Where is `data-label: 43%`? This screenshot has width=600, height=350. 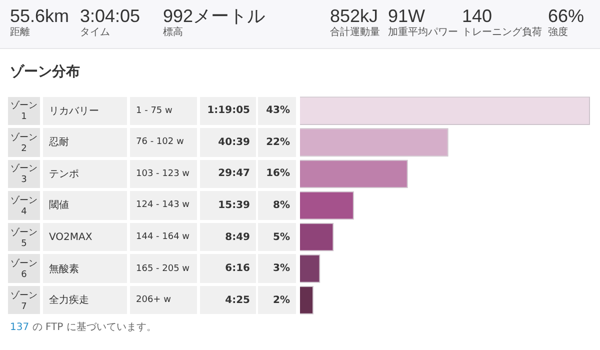 data-label: 43% is located at coordinates (277, 111).